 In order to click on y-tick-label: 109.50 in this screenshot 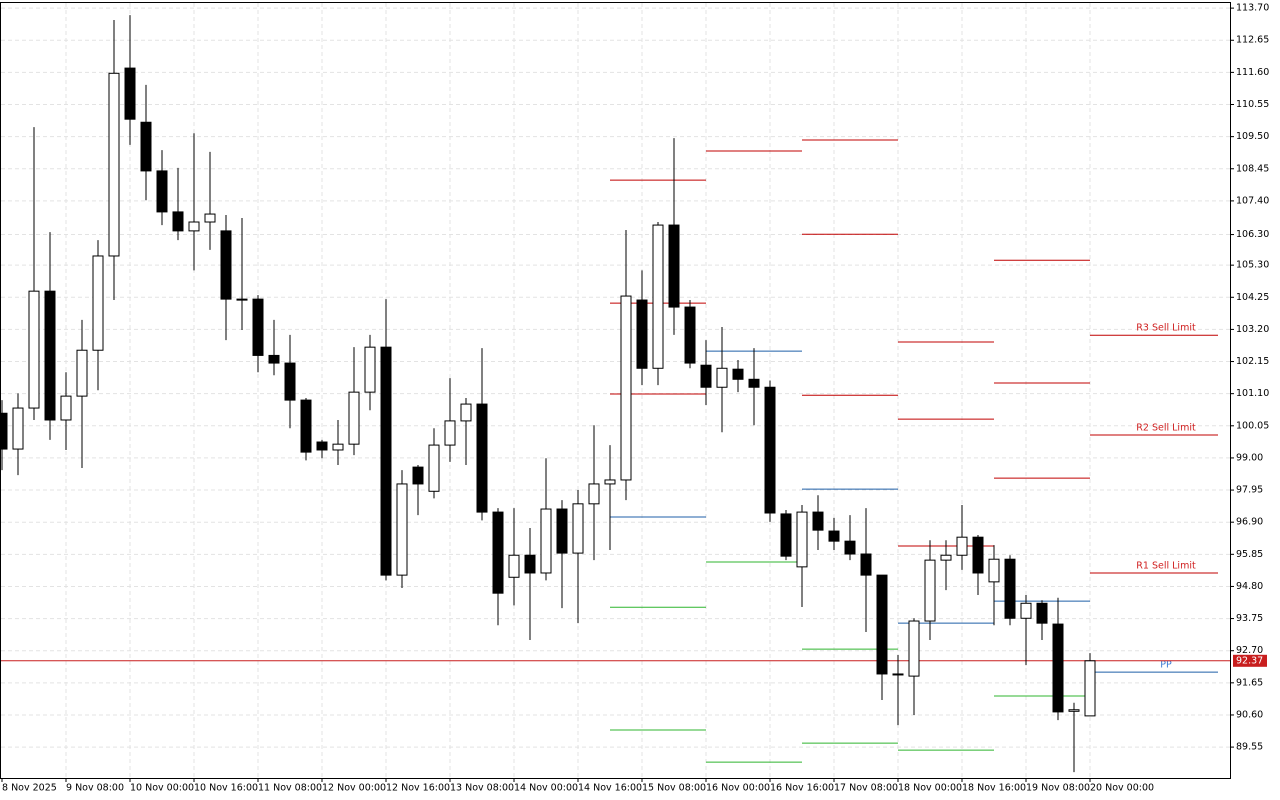, I will do `click(1252, 136)`.